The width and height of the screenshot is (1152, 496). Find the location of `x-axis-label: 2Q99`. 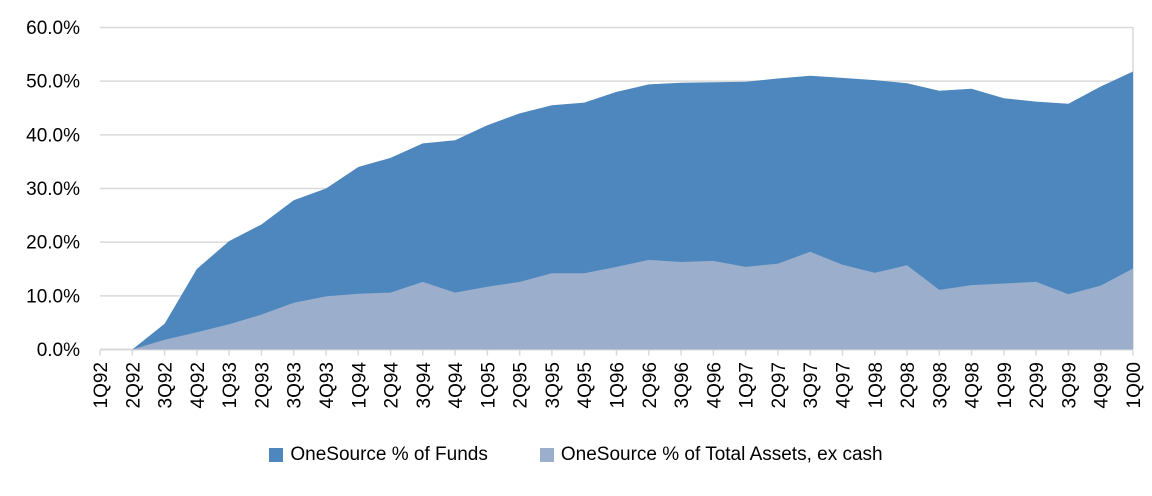

x-axis-label: 2Q99 is located at coordinates (1037, 385).